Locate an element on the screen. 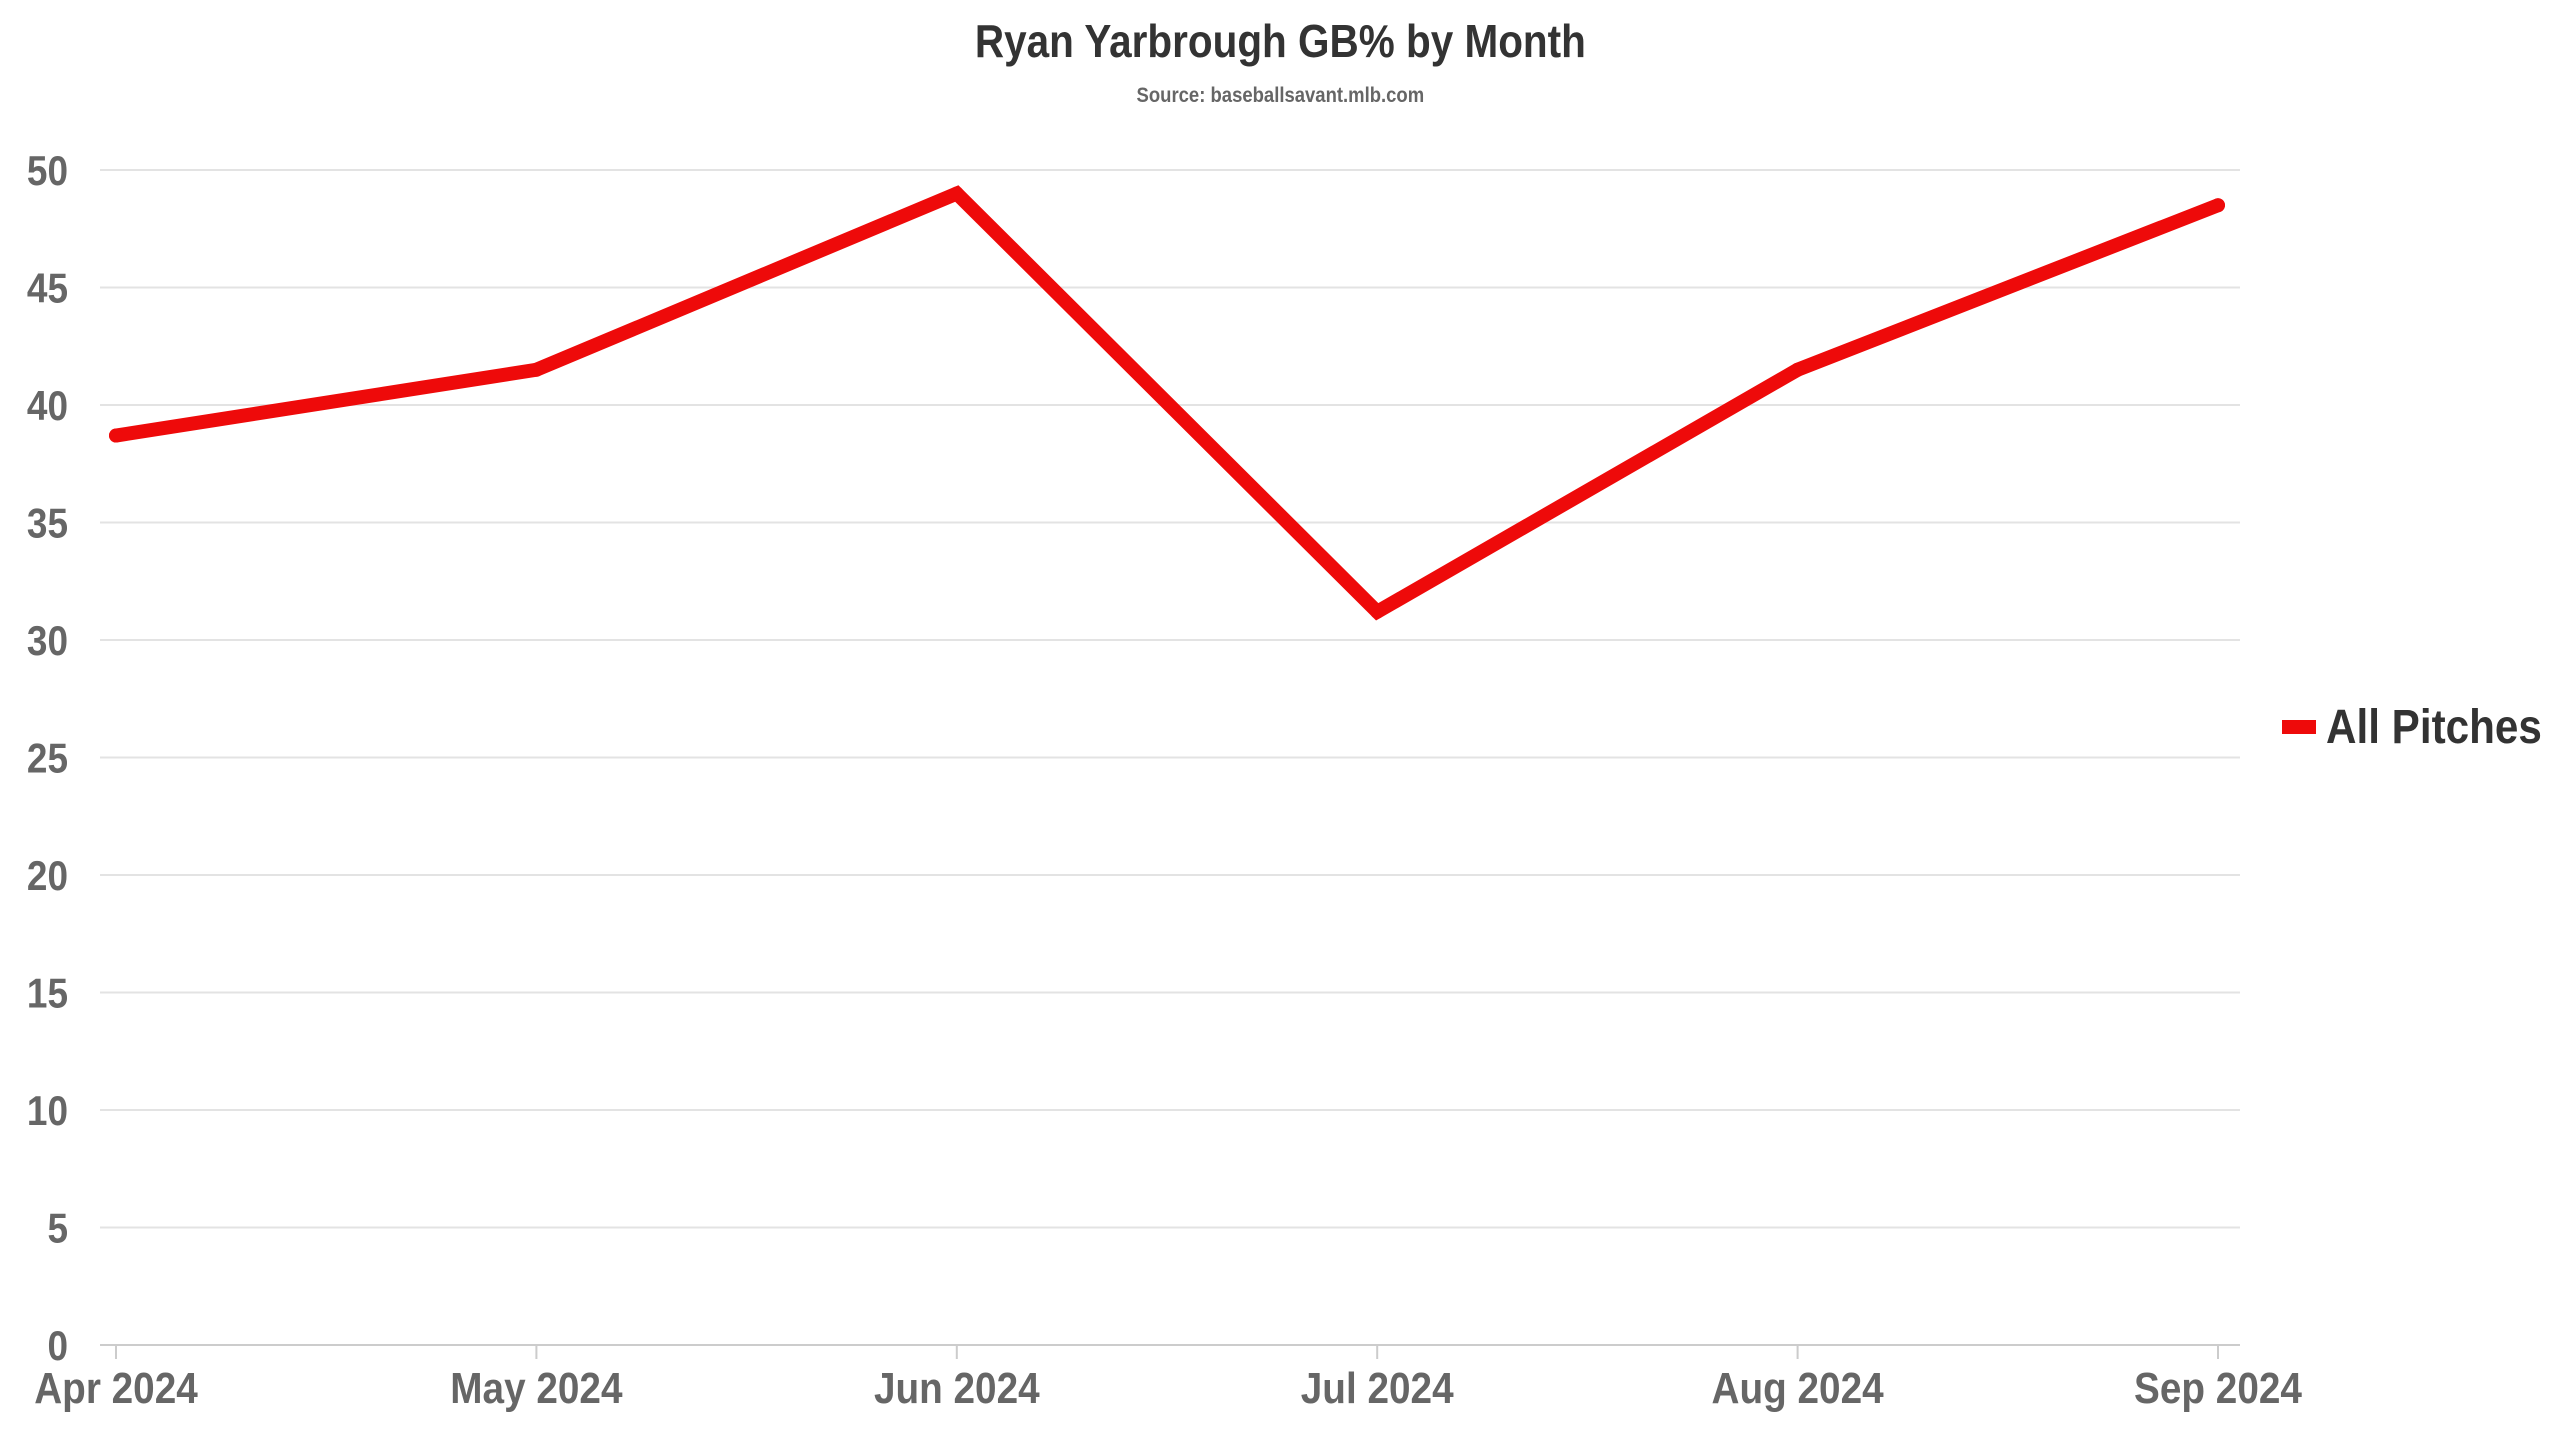 The image size is (2560, 1440). chart-title: Ryan Yarbrough GB% by Month is located at coordinates (1280, 41).